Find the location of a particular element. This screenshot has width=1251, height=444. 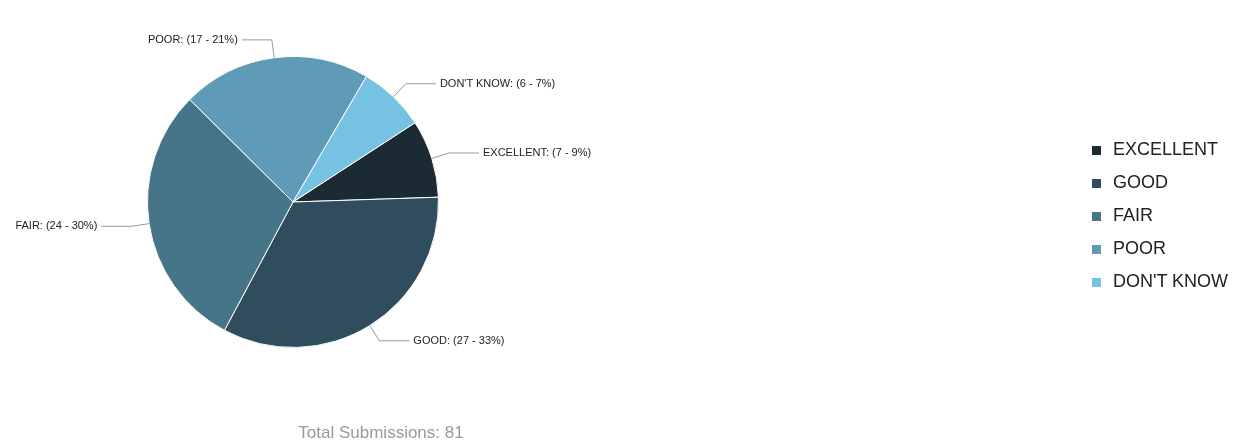

legend-label: EXCELLENT is located at coordinates (1166, 148).